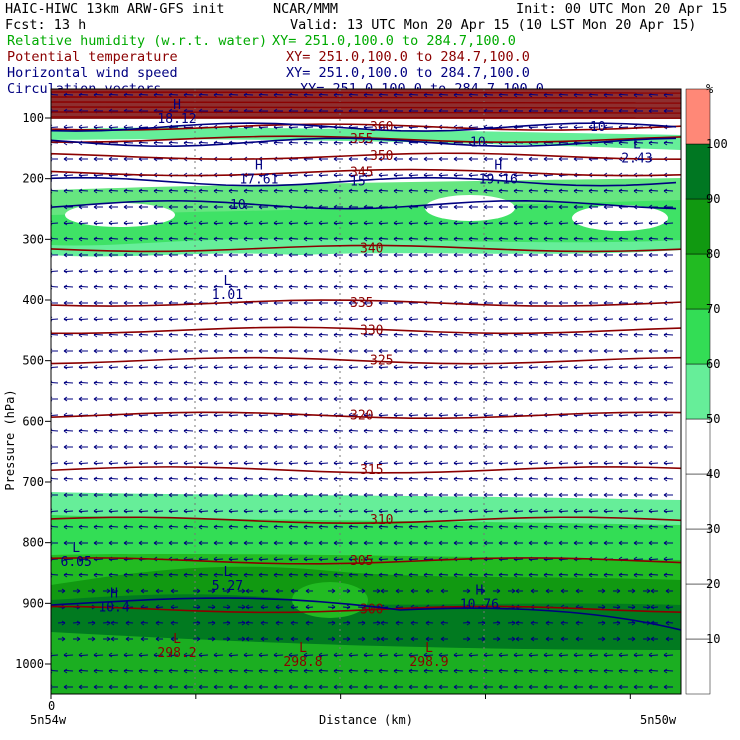 The width and height of the screenshot is (740, 740). What do you see at coordinates (227, 295) in the screenshot?
I see `extremum-value: 1.01` at bounding box center [227, 295].